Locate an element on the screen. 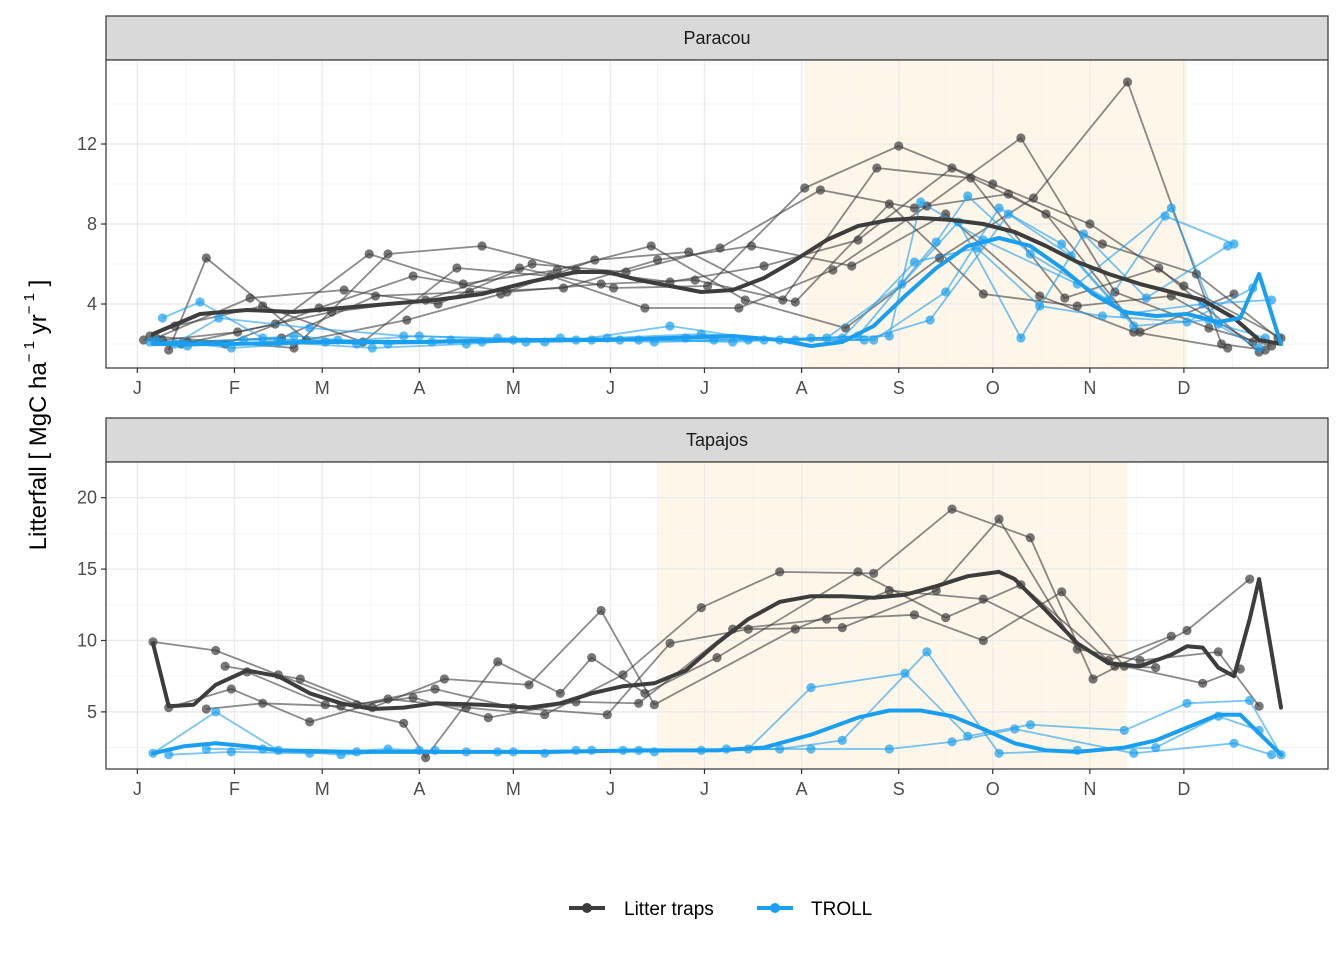  strip-paracou is located at coordinates (717, 38).